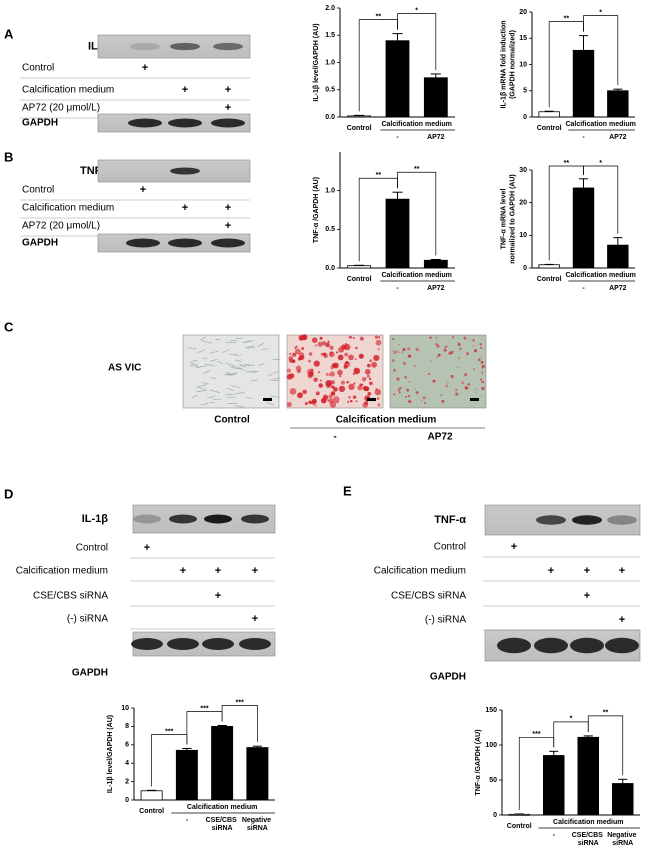 The image size is (650, 845). Describe the element at coordinates (448, 677) in the screenshot. I see `blot-label: GAPDH` at that location.